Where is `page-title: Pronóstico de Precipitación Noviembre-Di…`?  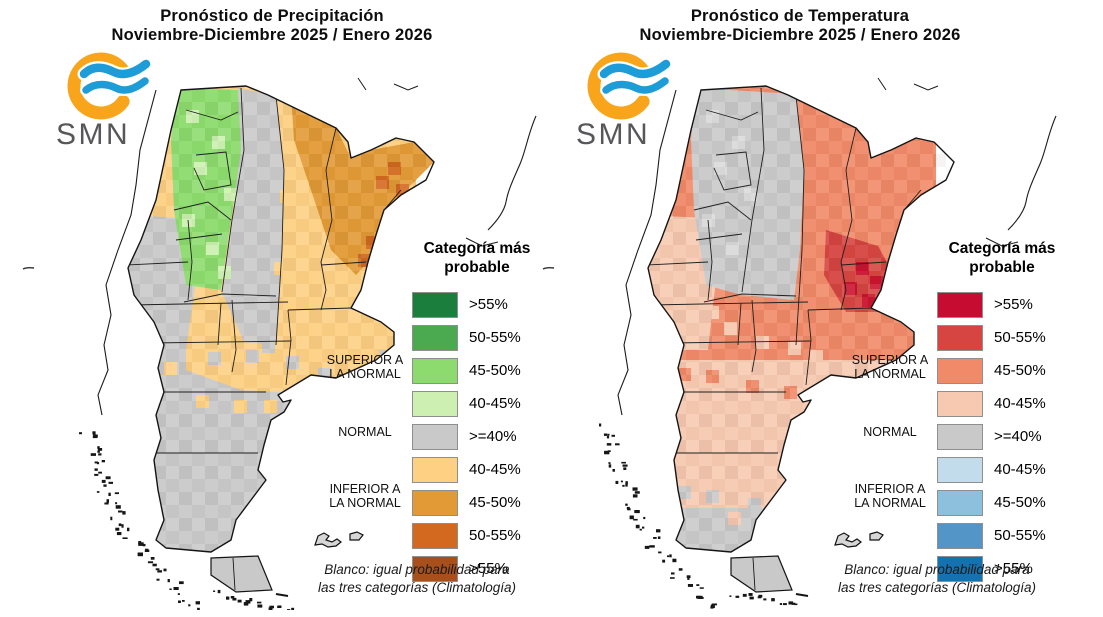 page-title: Pronóstico de Precipitación Noviembre-Di… is located at coordinates (272, 26).